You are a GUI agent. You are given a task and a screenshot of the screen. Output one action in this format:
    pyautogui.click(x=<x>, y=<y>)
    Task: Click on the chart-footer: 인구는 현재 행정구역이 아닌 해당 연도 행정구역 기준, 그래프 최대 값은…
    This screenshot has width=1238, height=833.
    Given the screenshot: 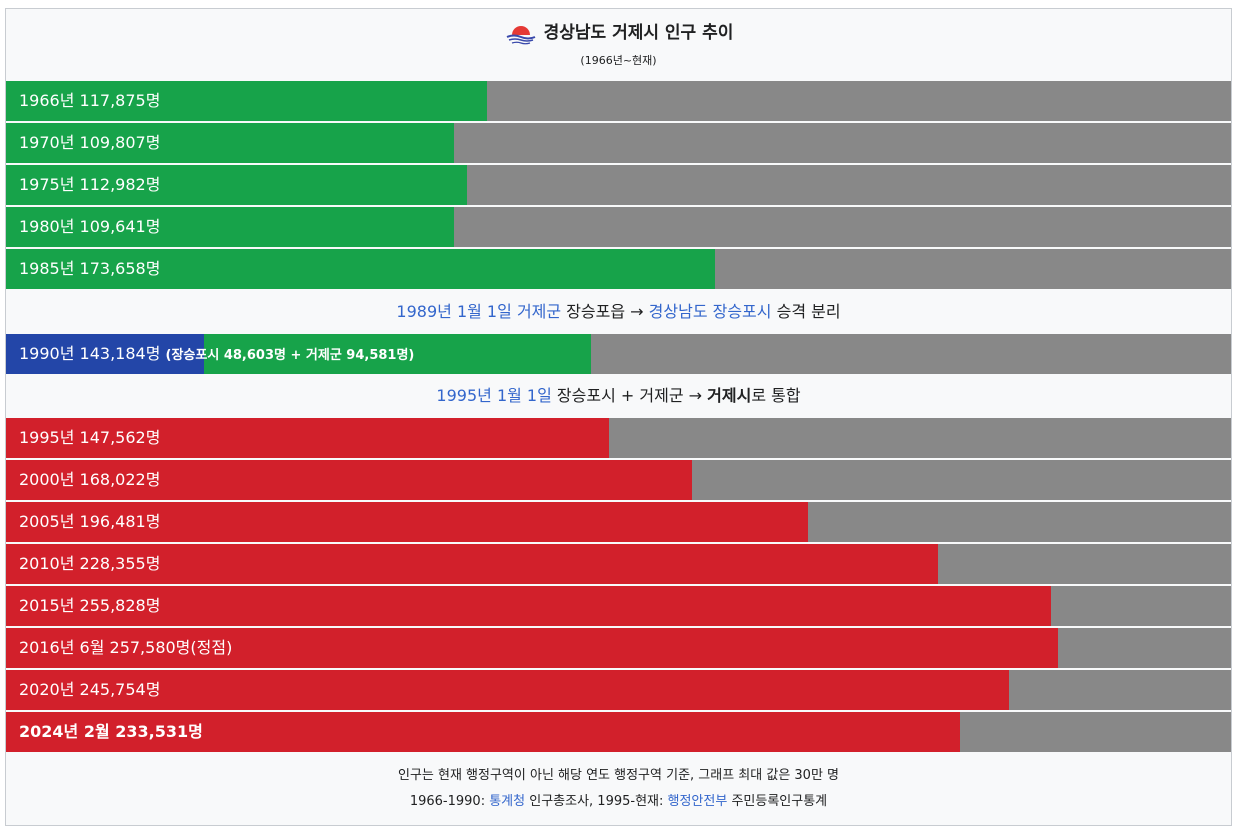 What is the action you would take?
    pyautogui.click(x=618, y=789)
    